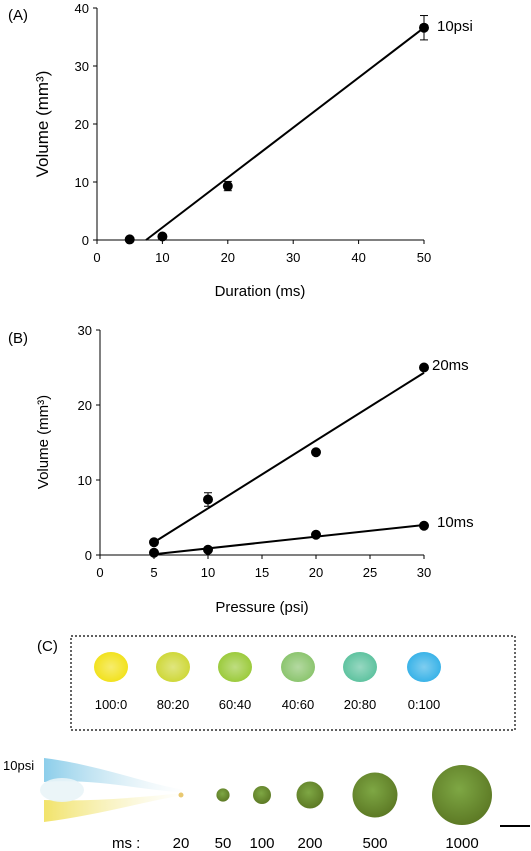  What do you see at coordinates (298, 704) in the screenshot?
I see `ratio-label: 40:60` at bounding box center [298, 704].